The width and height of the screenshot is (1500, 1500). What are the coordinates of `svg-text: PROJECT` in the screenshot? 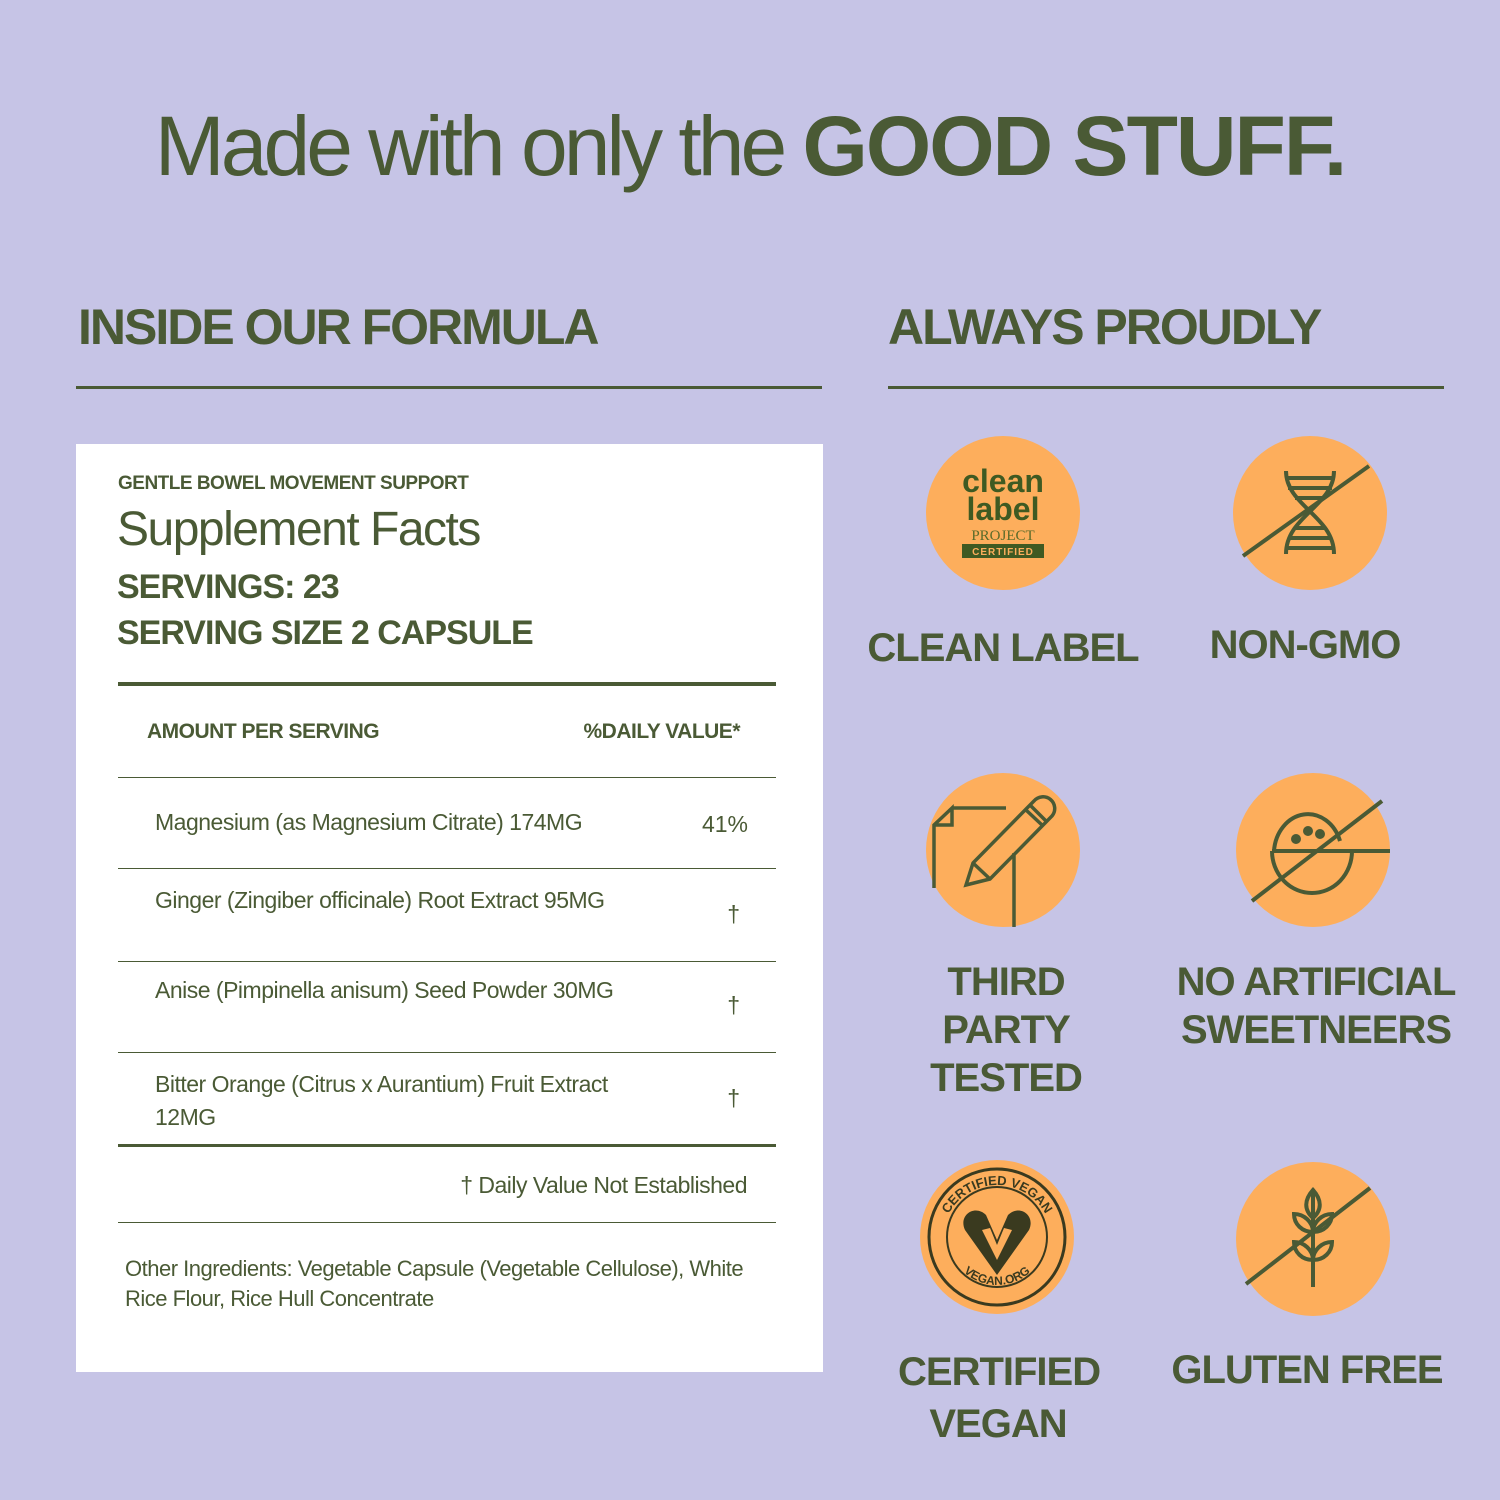 It's located at (1002, 536).